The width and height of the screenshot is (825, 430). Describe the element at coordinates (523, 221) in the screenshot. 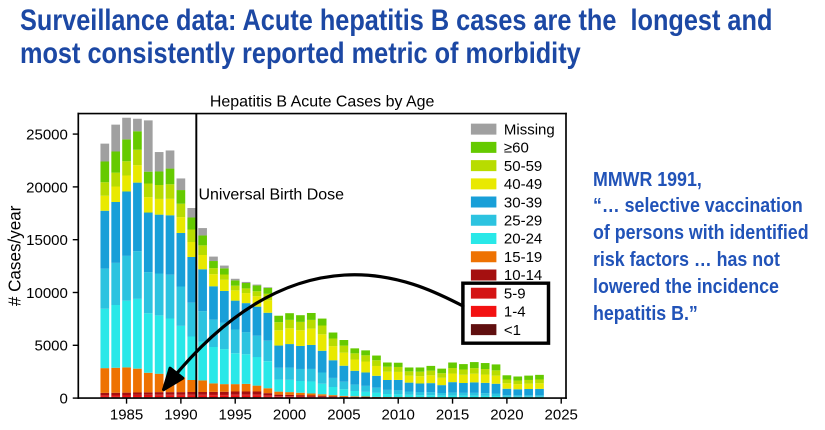

I see `svg-text: 25-29` at that location.